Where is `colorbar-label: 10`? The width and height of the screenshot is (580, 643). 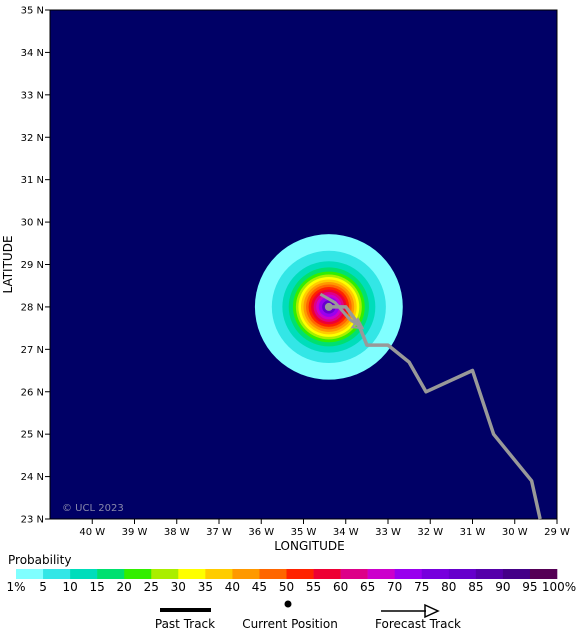
colorbar-label: 10 is located at coordinates (69, 587).